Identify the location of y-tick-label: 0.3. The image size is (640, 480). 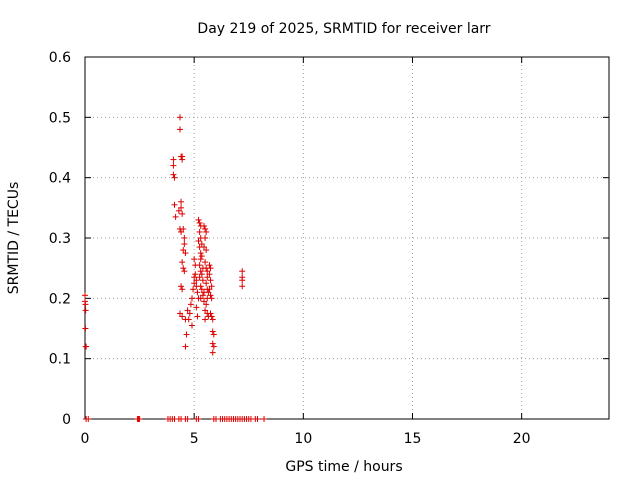
(60, 239).